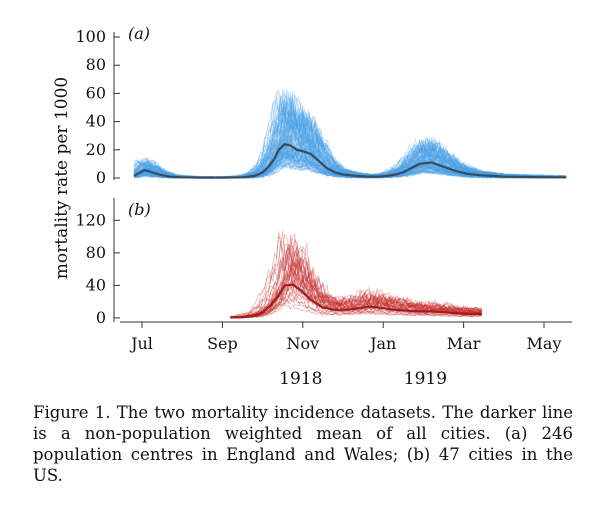  What do you see at coordinates (222, 343) in the screenshot?
I see `x-tick-label: Sep` at bounding box center [222, 343].